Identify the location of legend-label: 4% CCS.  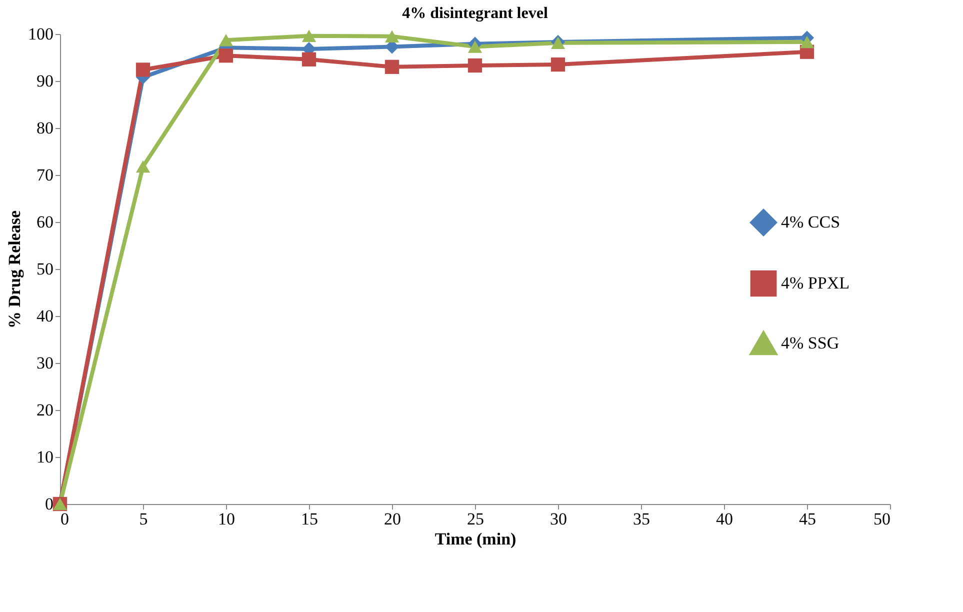
(810, 222).